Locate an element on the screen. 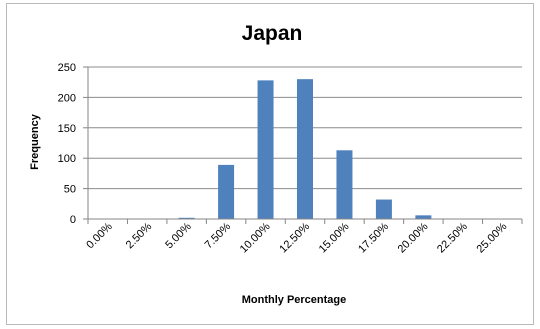 The height and width of the screenshot is (329, 540). x-tick-label: 25.00% is located at coordinates (492, 237).